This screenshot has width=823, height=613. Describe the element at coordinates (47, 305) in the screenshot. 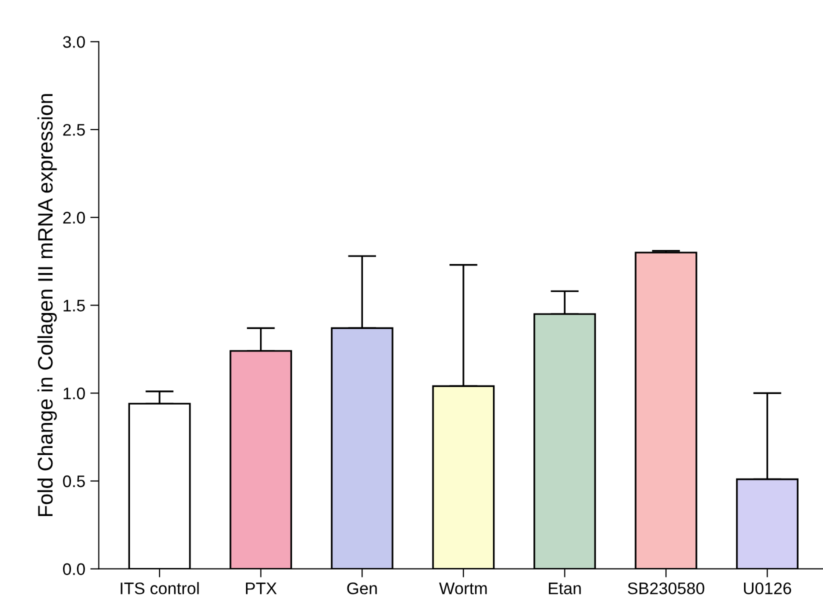

I see `y-axis-title: Fold Change in Collagen III mRNA expression` at that location.